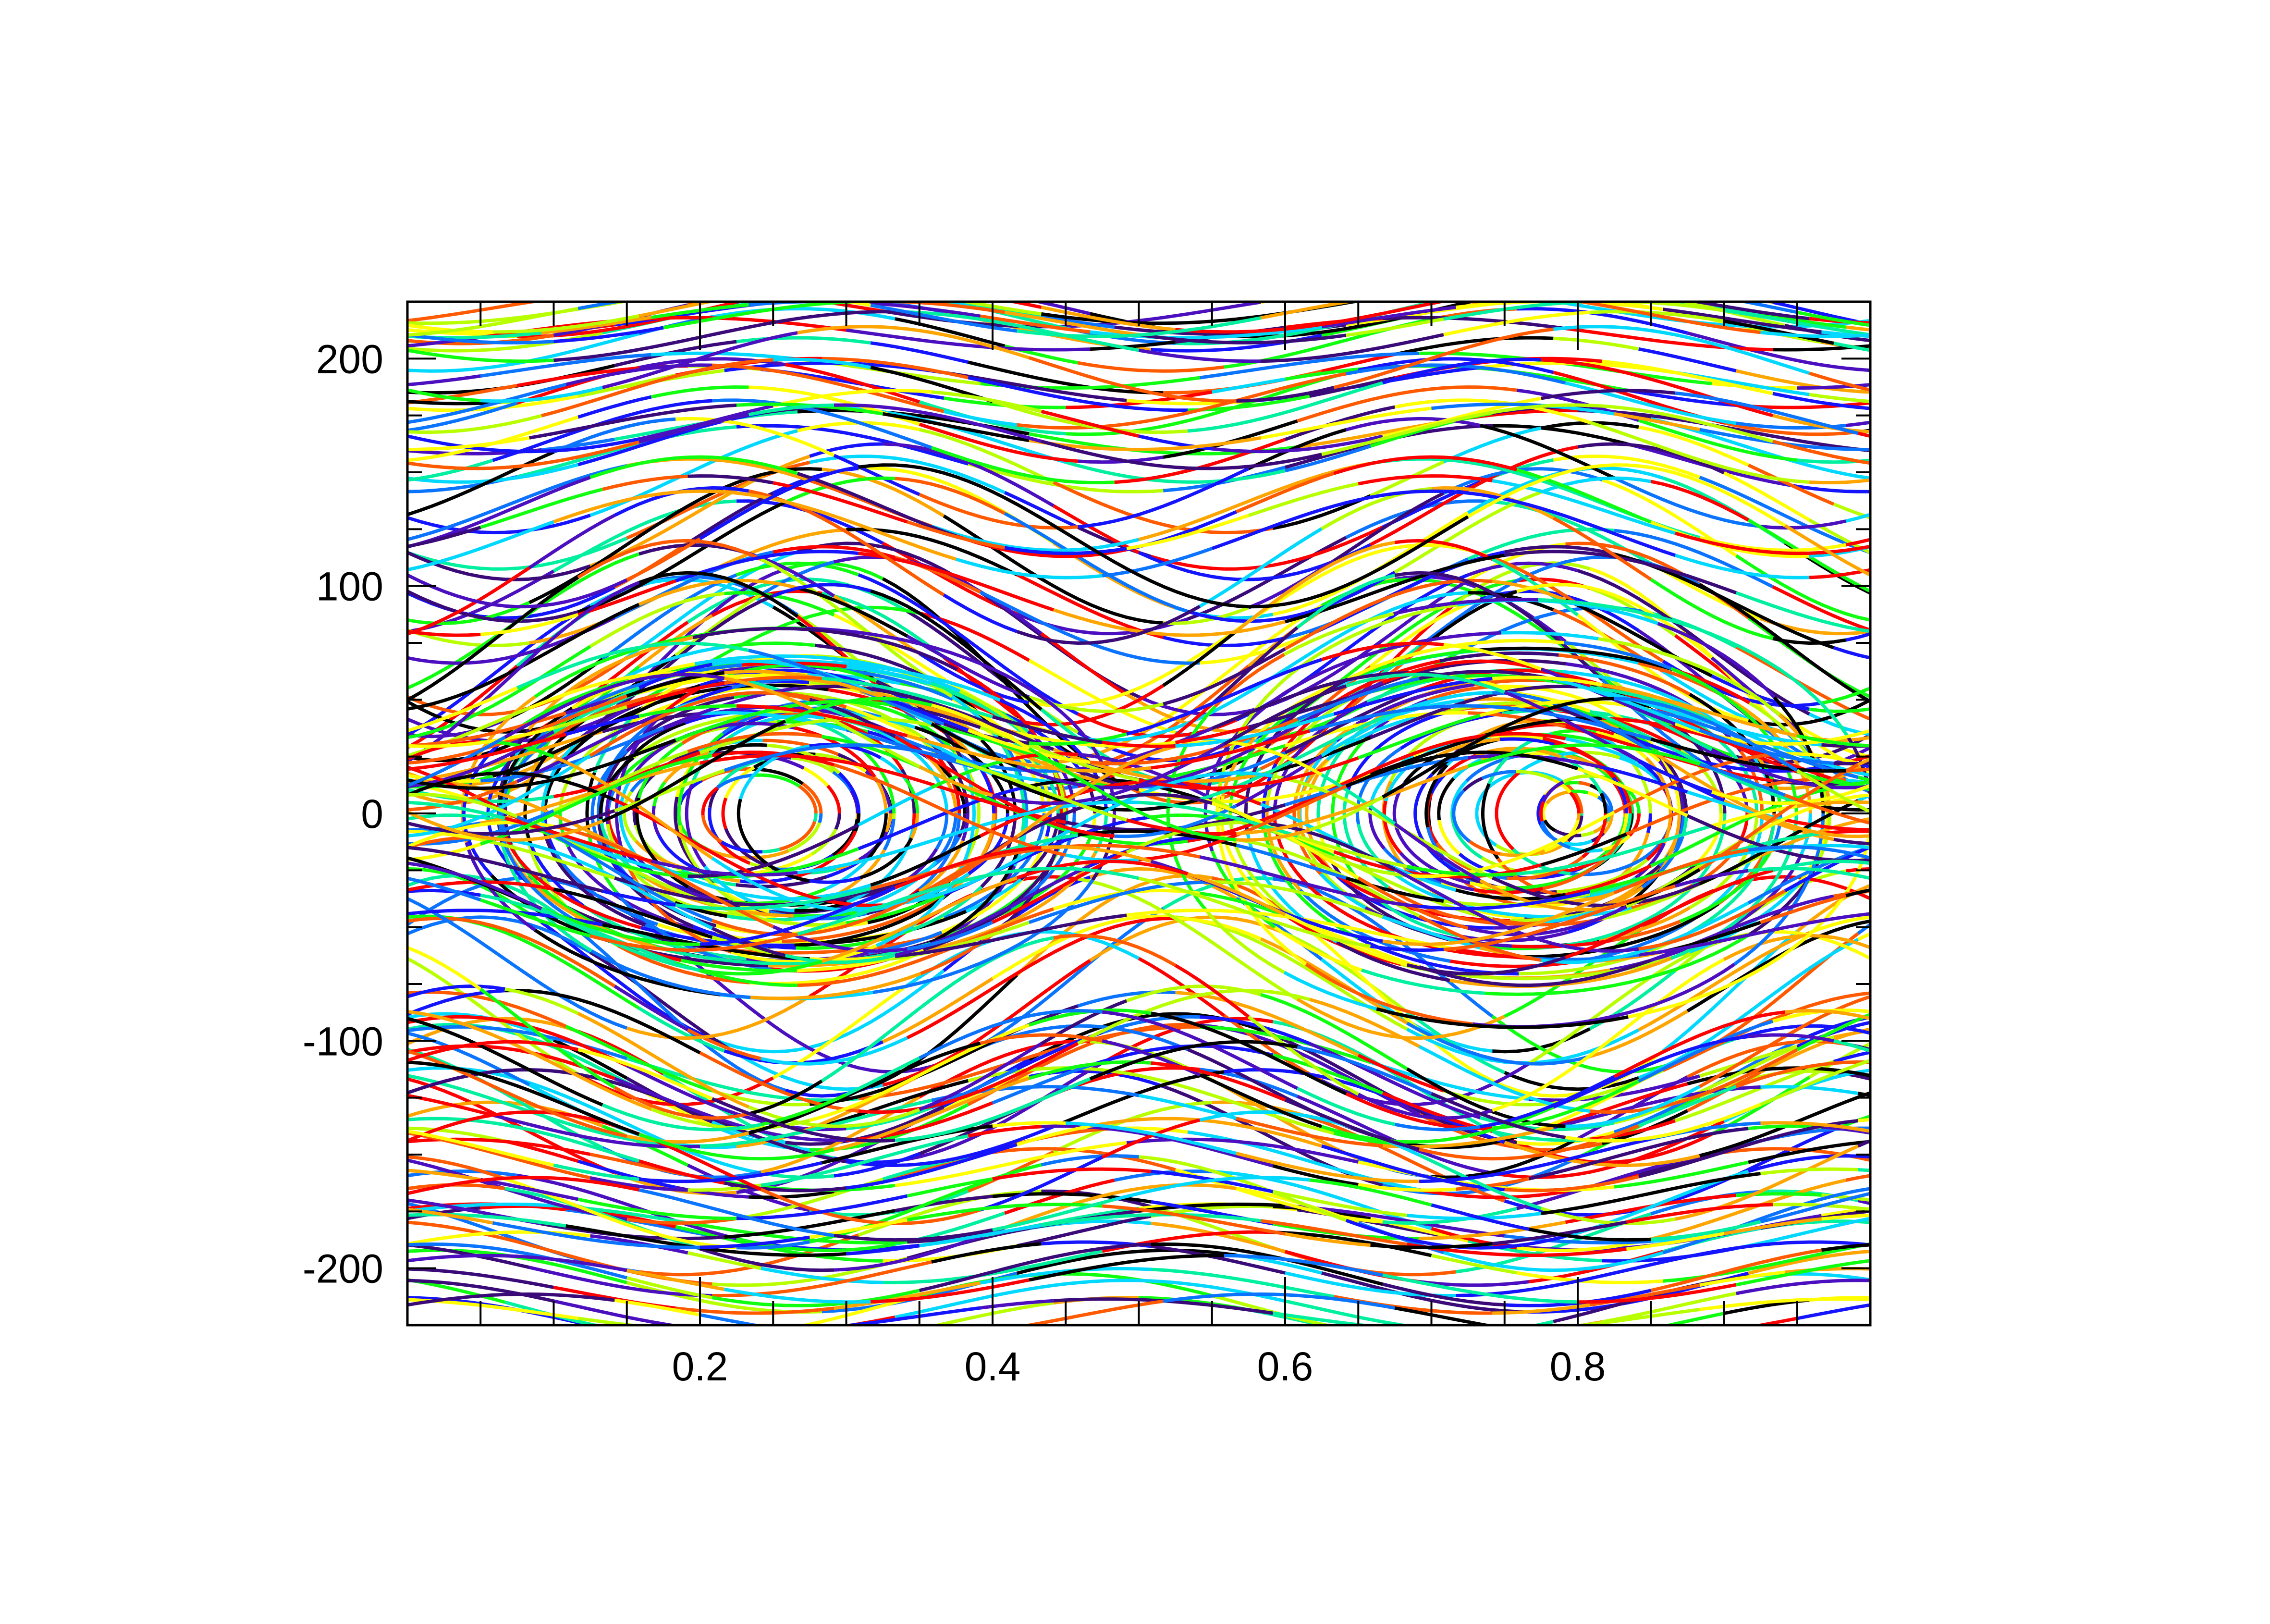 The image size is (2270, 1624). What do you see at coordinates (349, 358) in the screenshot?
I see `y-tick-label: 200` at bounding box center [349, 358].